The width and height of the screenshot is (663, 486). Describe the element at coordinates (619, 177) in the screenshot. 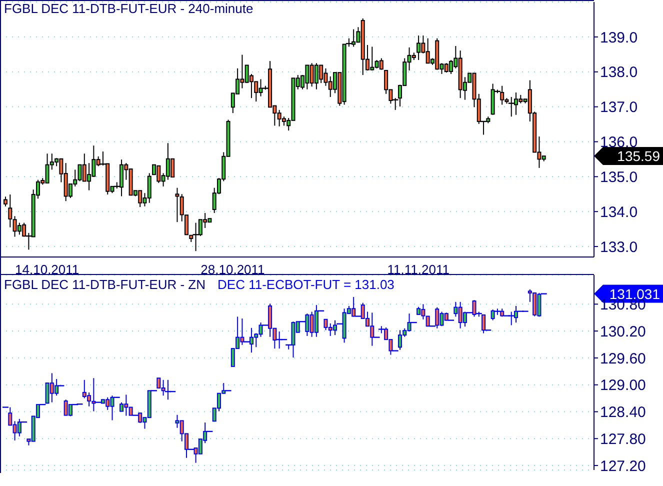

I see `y-tick-label: 135.0` at that location.